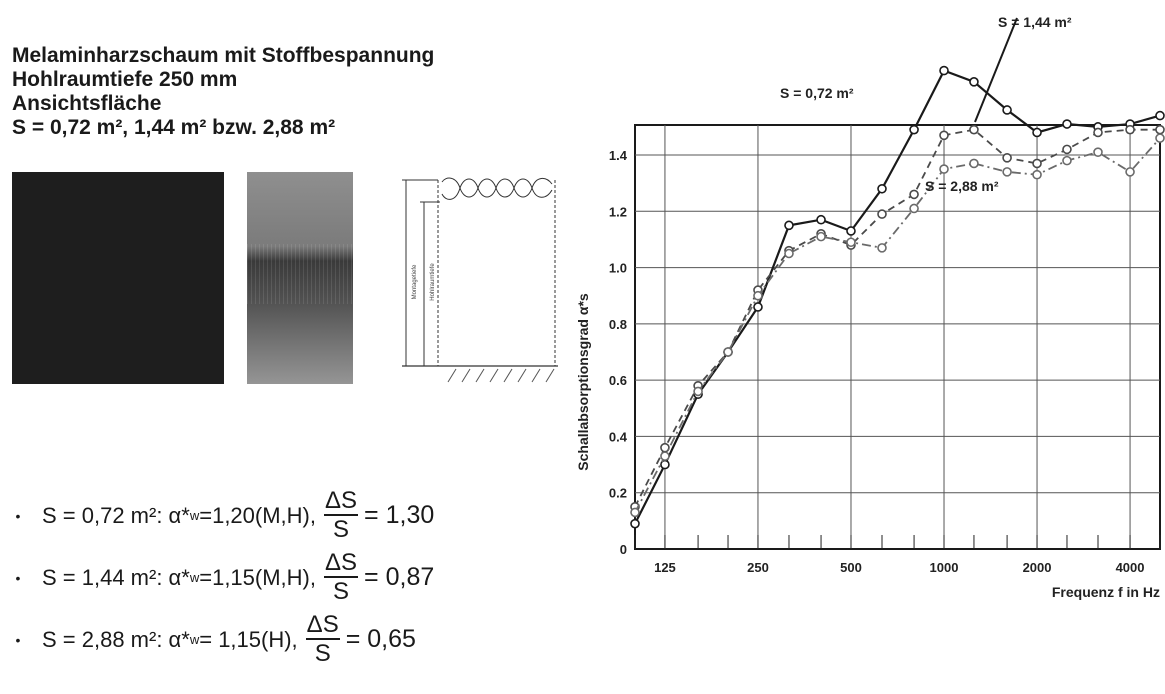 The width and height of the screenshot is (1165, 694). What do you see at coordinates (618, 155) in the screenshot?
I see `y-tick-label: 1.4` at bounding box center [618, 155].